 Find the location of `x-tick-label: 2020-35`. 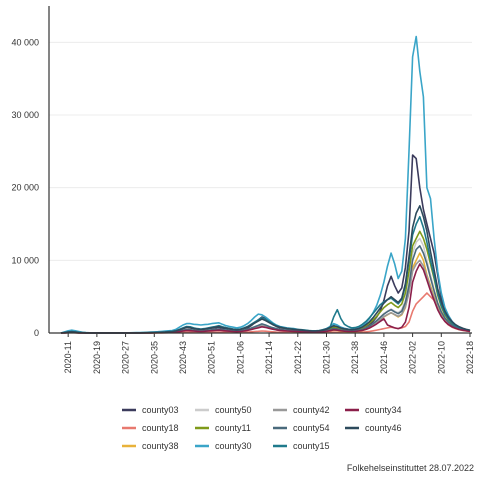

x-tick-label: 2020-35 is located at coordinates (154, 357).